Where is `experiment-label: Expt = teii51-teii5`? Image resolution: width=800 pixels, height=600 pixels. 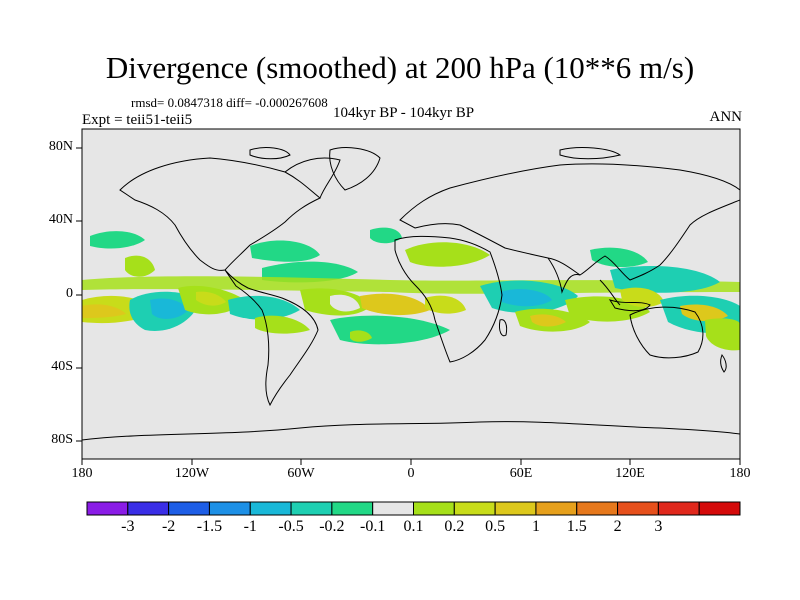 experiment-label: Expt = teii51-teii5 is located at coordinates (137, 120).